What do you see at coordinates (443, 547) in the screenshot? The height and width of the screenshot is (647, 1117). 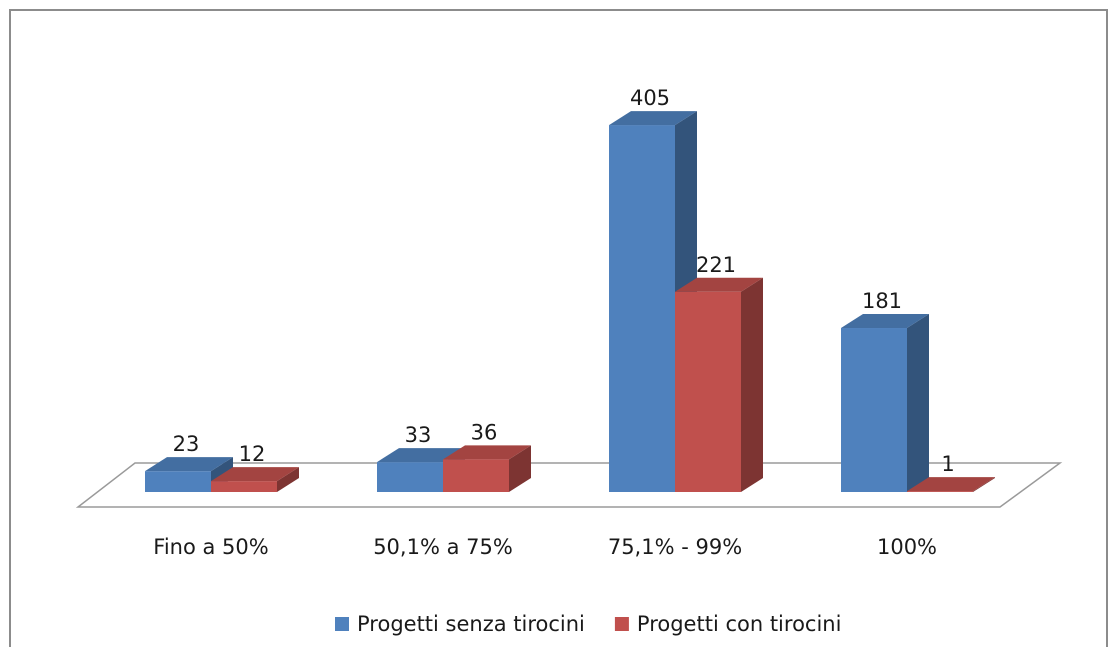 I see `x-tick-label: 50,1% a 75%` at bounding box center [443, 547].